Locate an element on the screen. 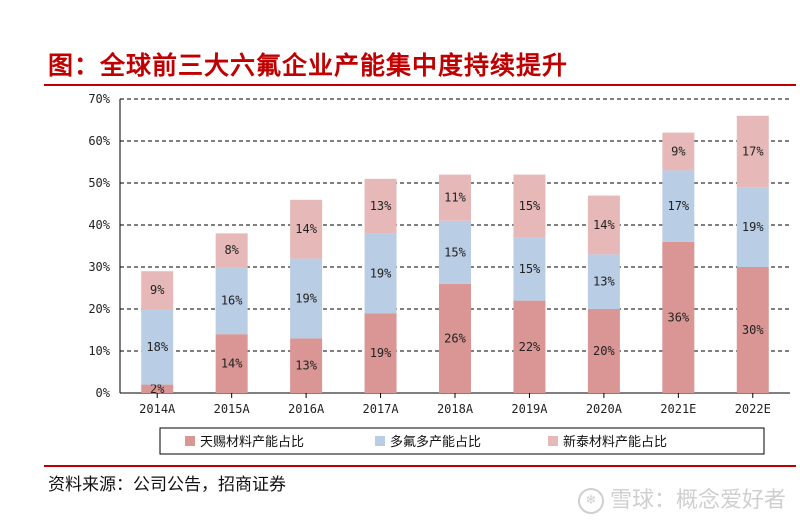  x-tick-label: 2020A is located at coordinates (604, 409).